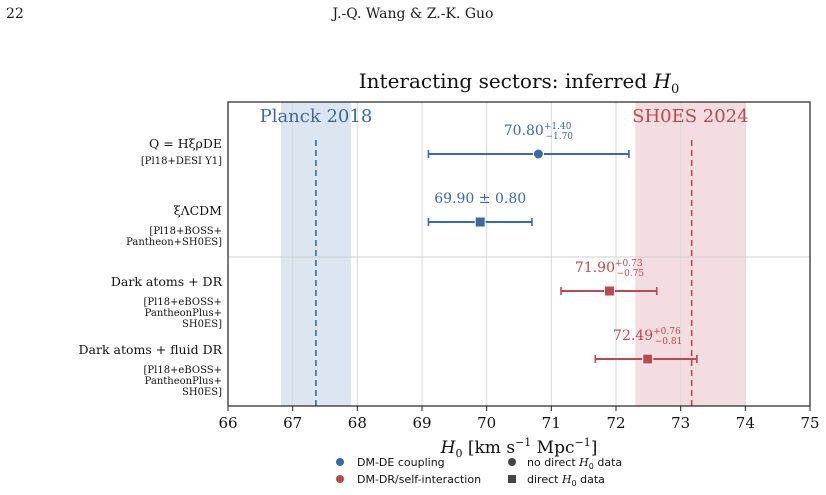 This screenshot has width=826, height=495. What do you see at coordinates (419, 479) in the screenshot?
I see `legend-label: DM-DR/self-interaction` at bounding box center [419, 479].